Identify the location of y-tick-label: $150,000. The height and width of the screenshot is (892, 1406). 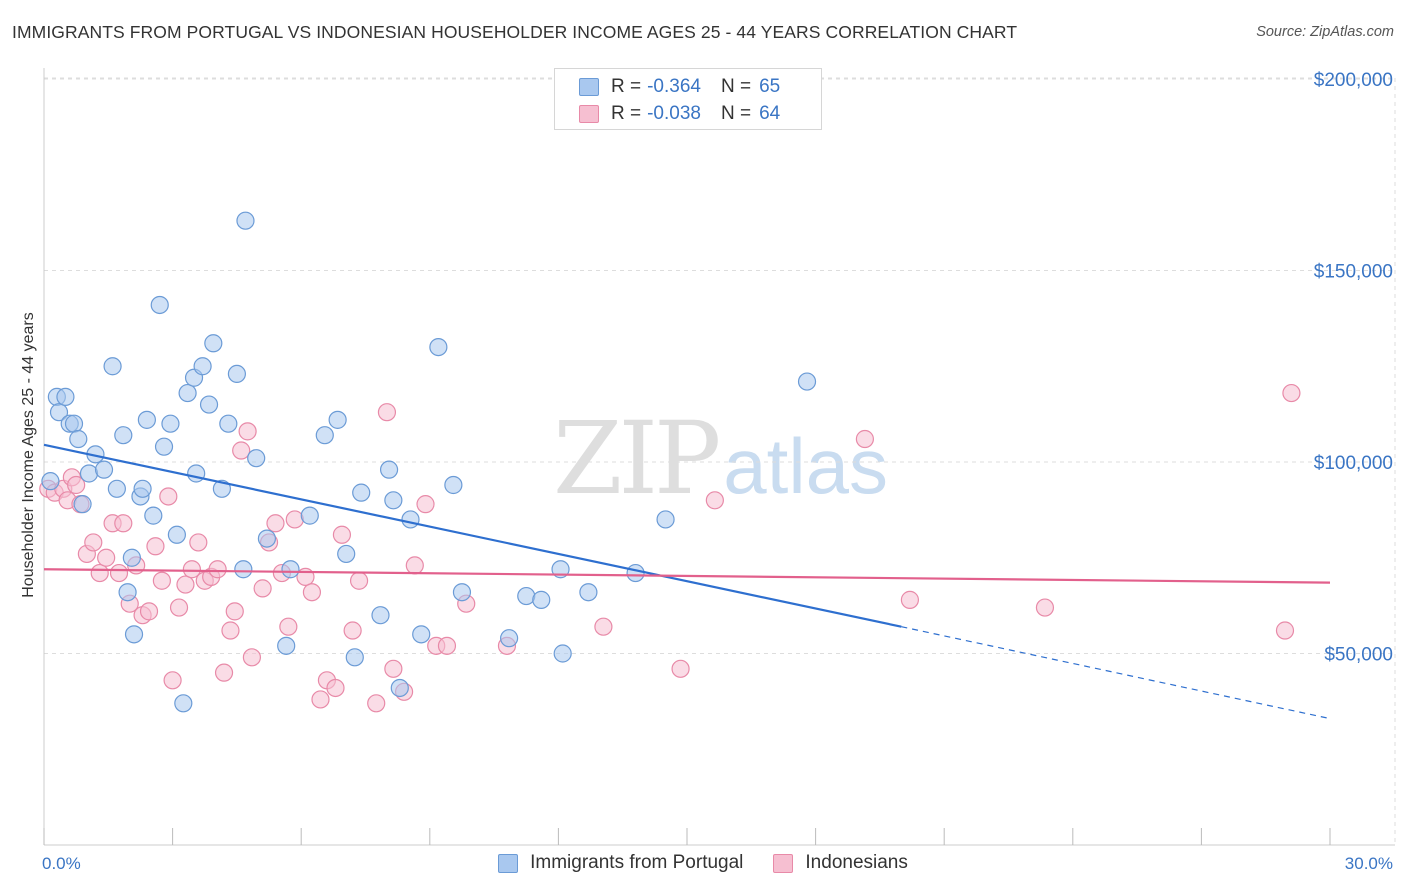
(1353, 272).